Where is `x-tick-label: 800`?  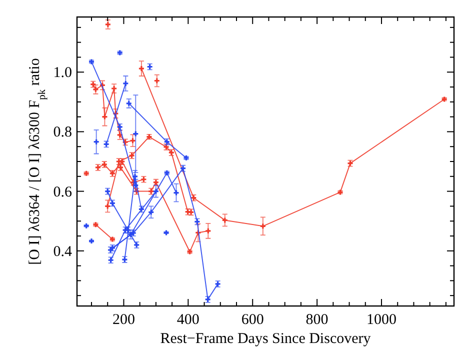
x-tick-label: 800 is located at coordinates (317, 320).